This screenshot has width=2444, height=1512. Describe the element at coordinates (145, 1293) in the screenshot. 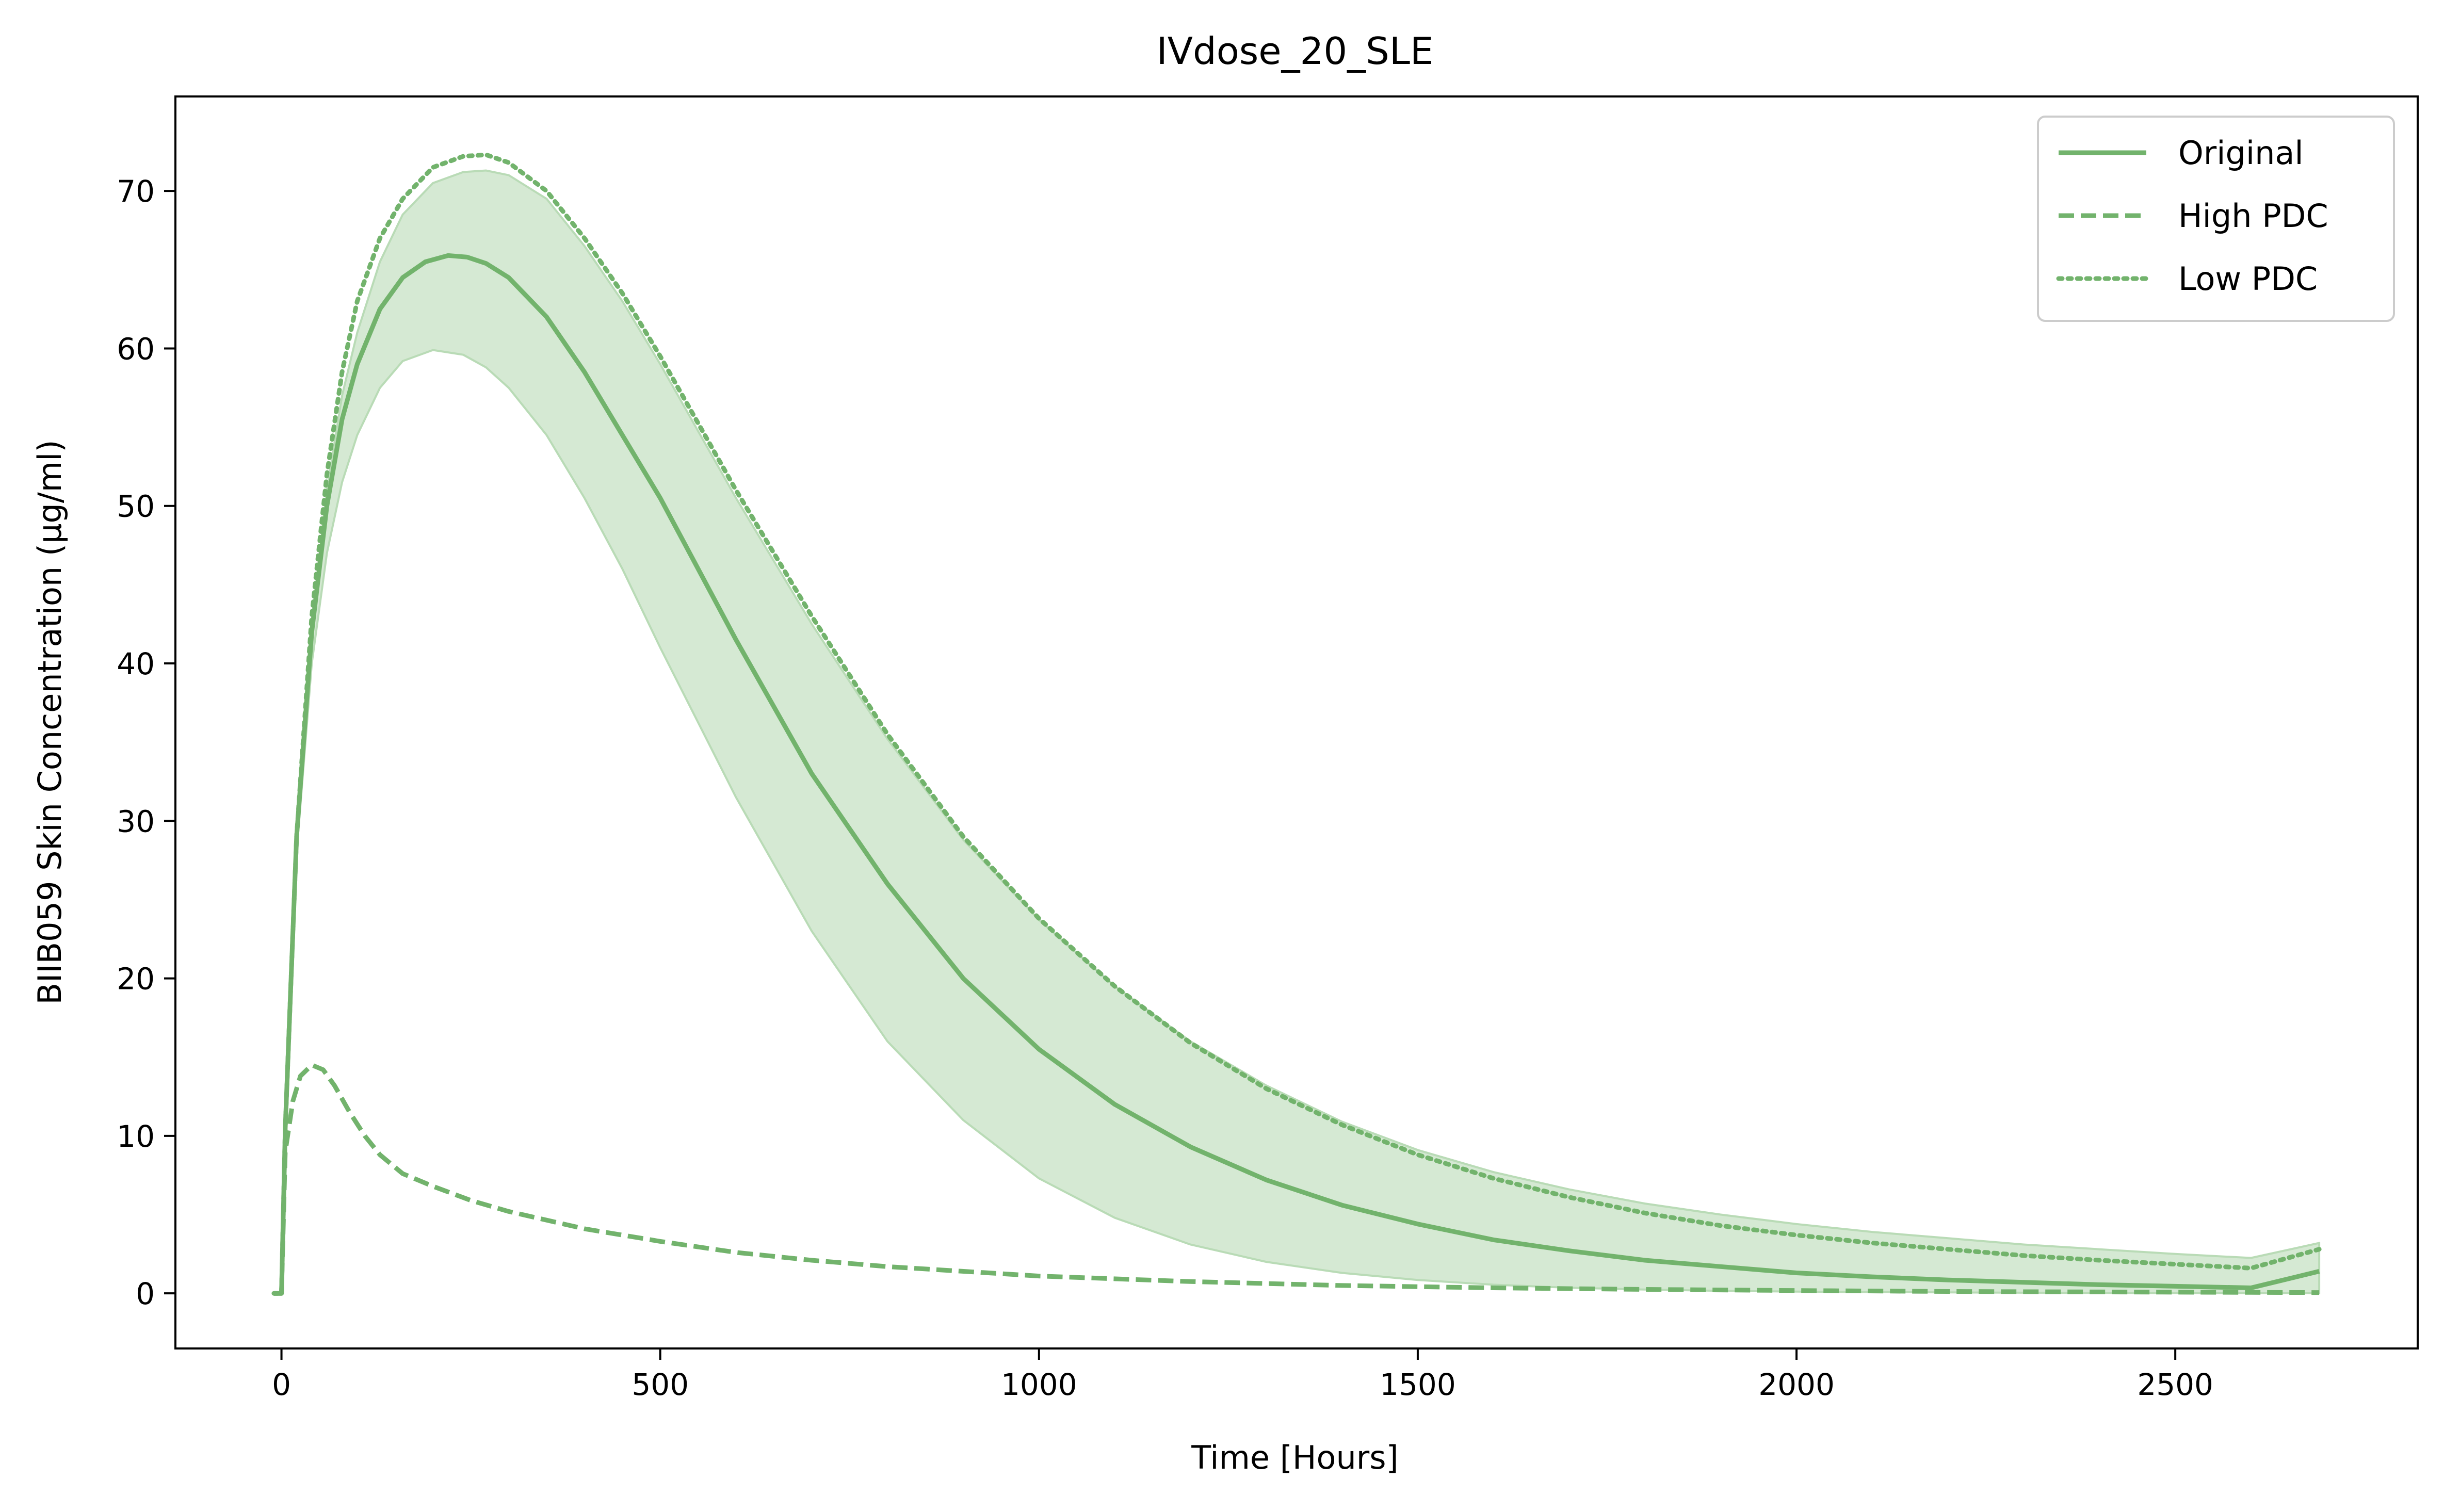

I see `y-tick-label: 0` at that location.